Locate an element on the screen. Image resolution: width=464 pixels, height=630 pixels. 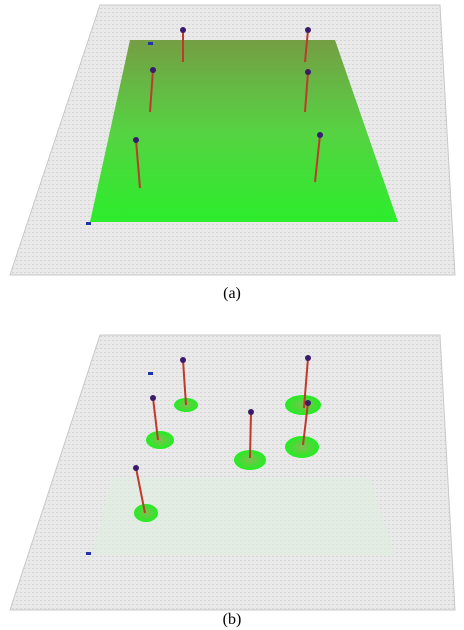
coverage-blobs is located at coordinates (227, 458).